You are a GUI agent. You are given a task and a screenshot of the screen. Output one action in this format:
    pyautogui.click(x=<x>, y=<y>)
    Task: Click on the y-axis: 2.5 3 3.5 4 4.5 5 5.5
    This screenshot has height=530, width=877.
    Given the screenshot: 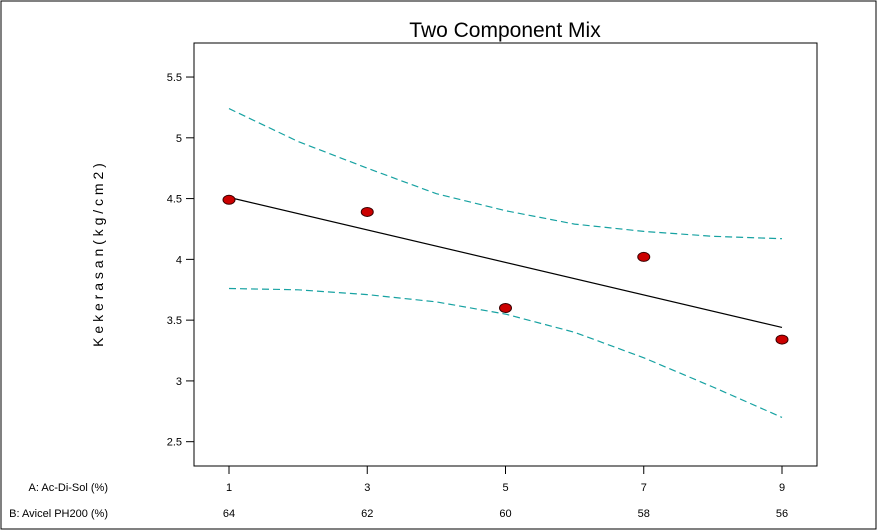 What is the action you would take?
    pyautogui.click(x=180, y=260)
    